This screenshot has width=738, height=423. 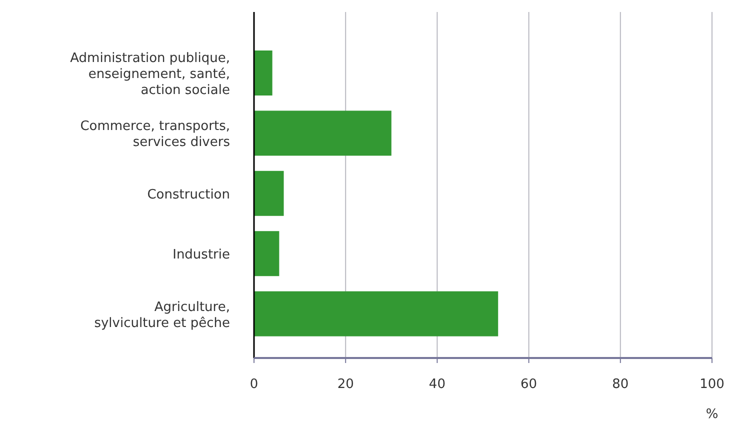 What do you see at coordinates (201, 255) in the screenshot?
I see `y-tick-label: Industrie` at bounding box center [201, 255].